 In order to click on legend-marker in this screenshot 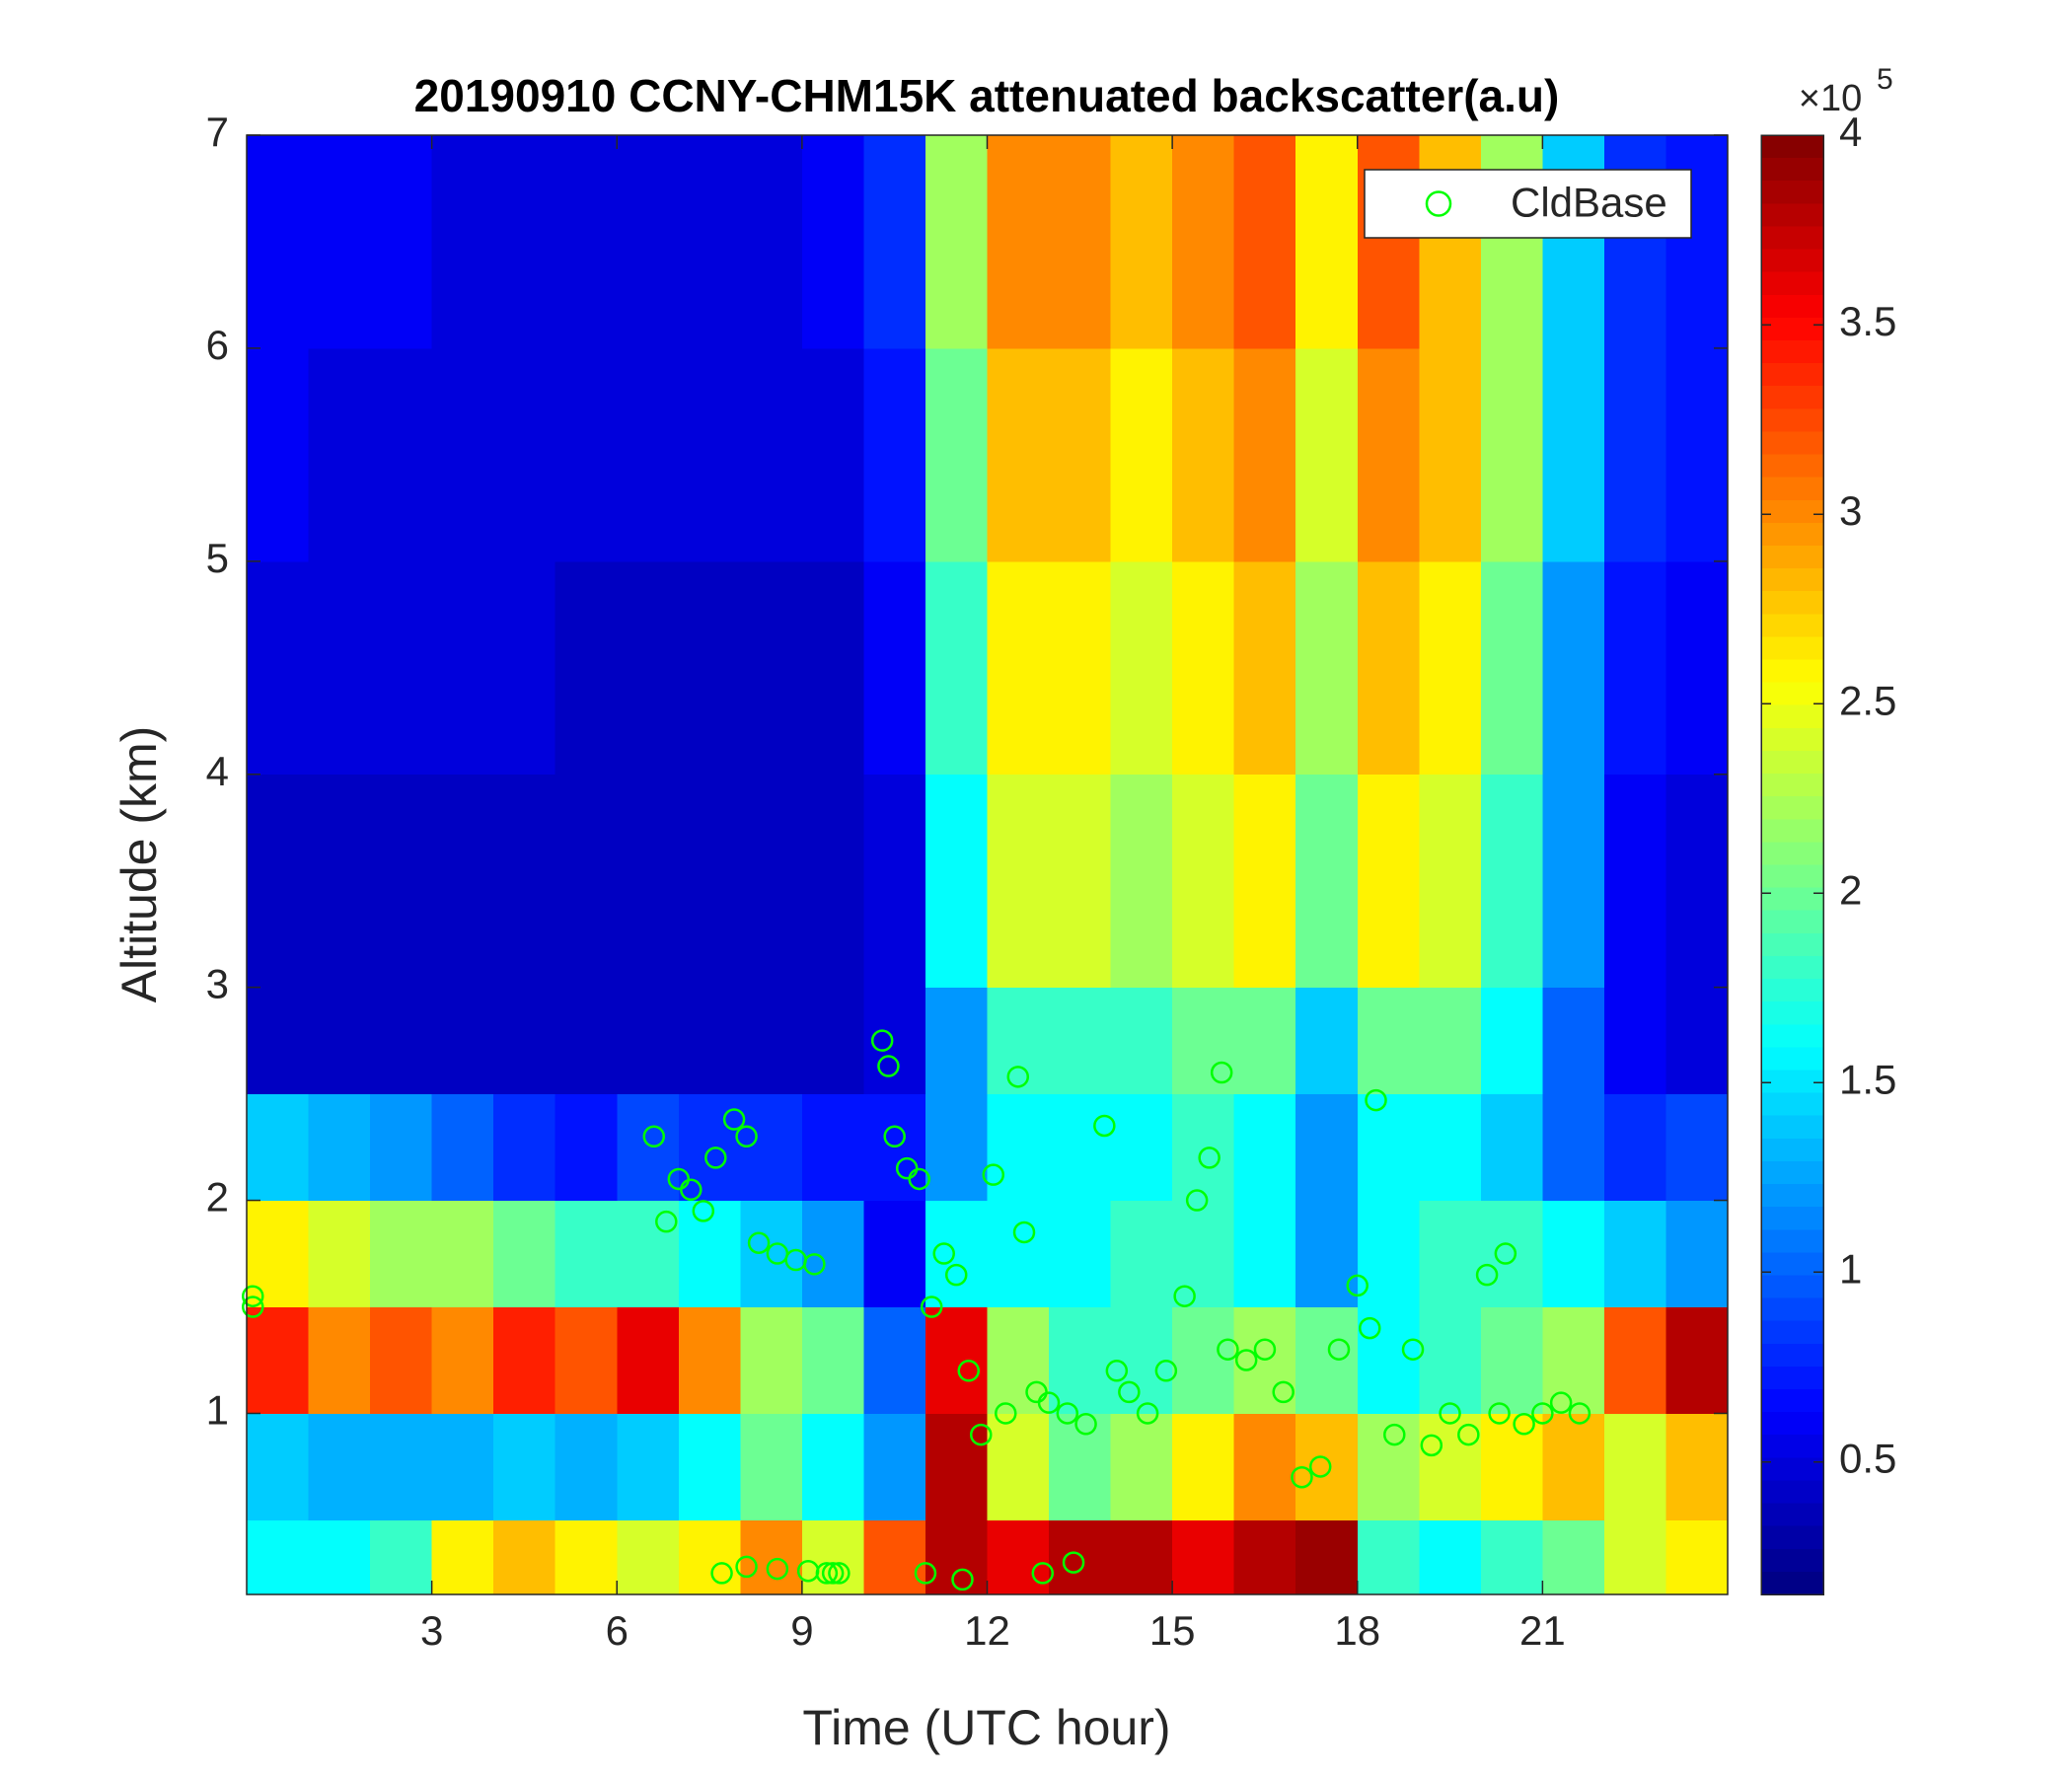, I will do `click(1439, 204)`.